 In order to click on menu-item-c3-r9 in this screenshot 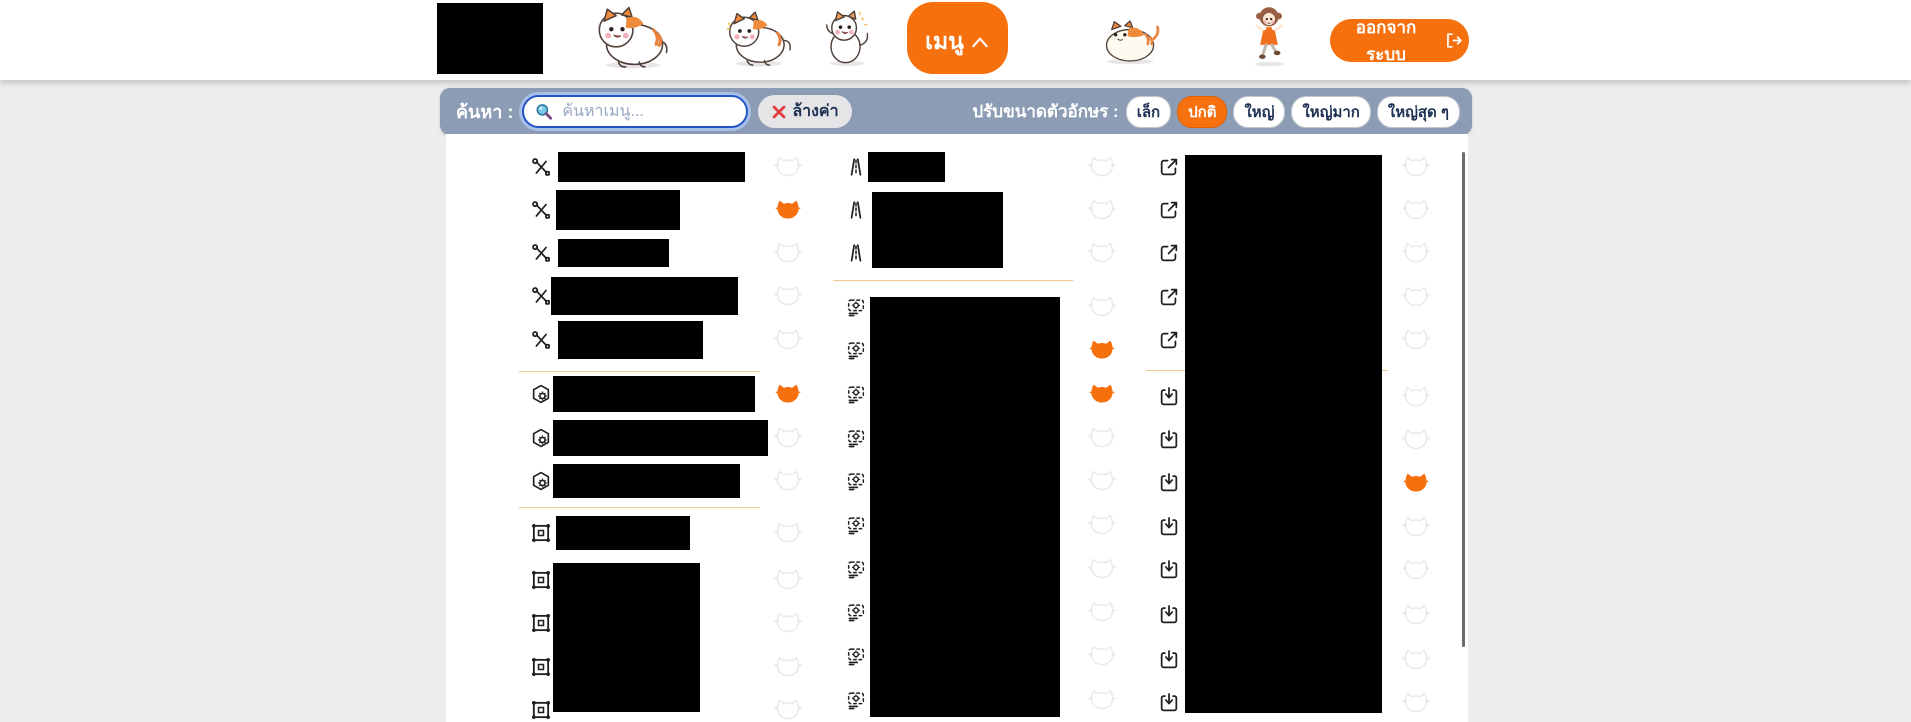, I will do `click(1294, 527)`.